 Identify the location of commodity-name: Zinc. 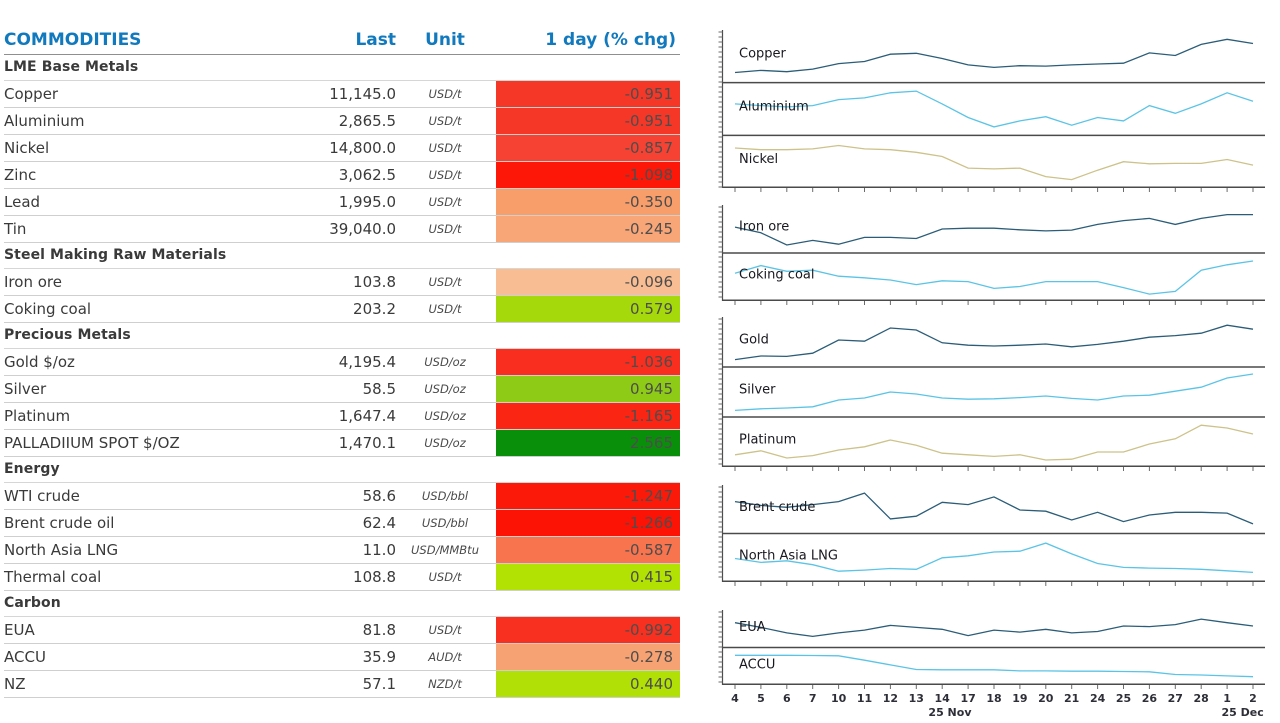
(20, 175).